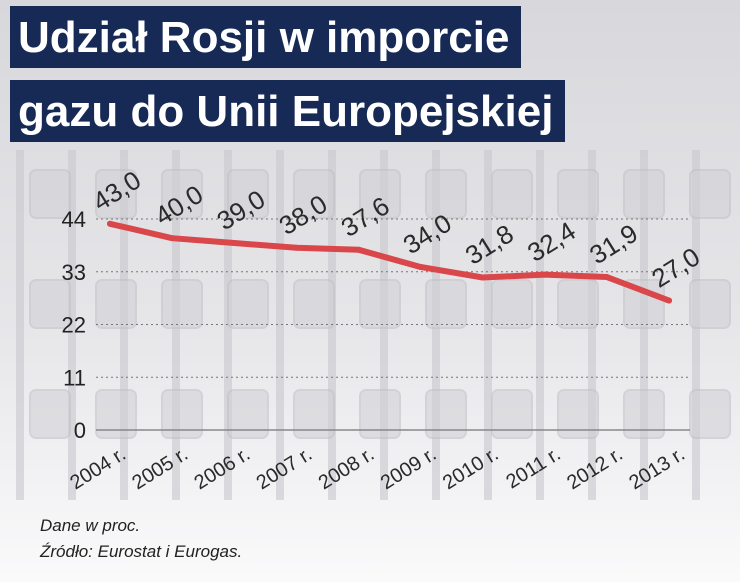 The image size is (740, 582). Describe the element at coordinates (98, 468) in the screenshot. I see `x-tick-label: 2004 r.` at that location.